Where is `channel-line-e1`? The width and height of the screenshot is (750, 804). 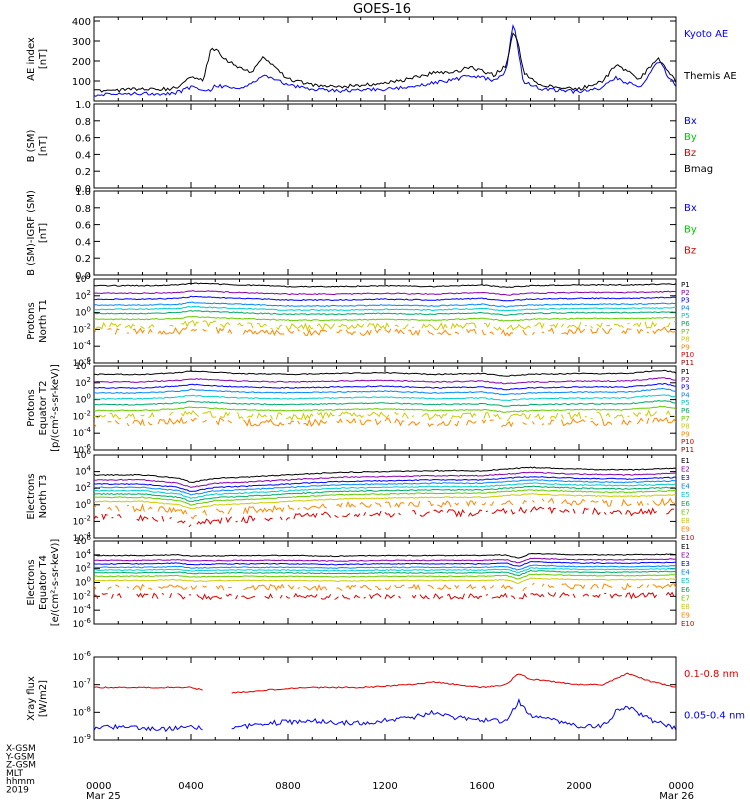 channel-line-e1 is located at coordinates (385, 475).